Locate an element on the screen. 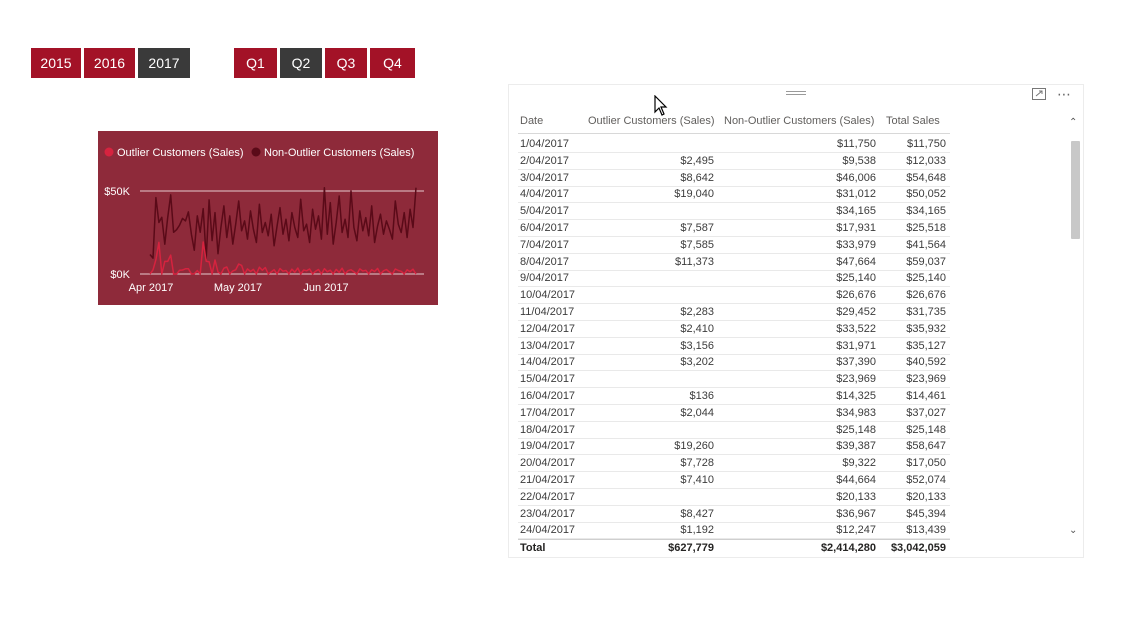 The height and width of the screenshot is (622, 1143). table-row: 19/04/2017 $19,260 $39,387 $58,647 is located at coordinates (734, 447).